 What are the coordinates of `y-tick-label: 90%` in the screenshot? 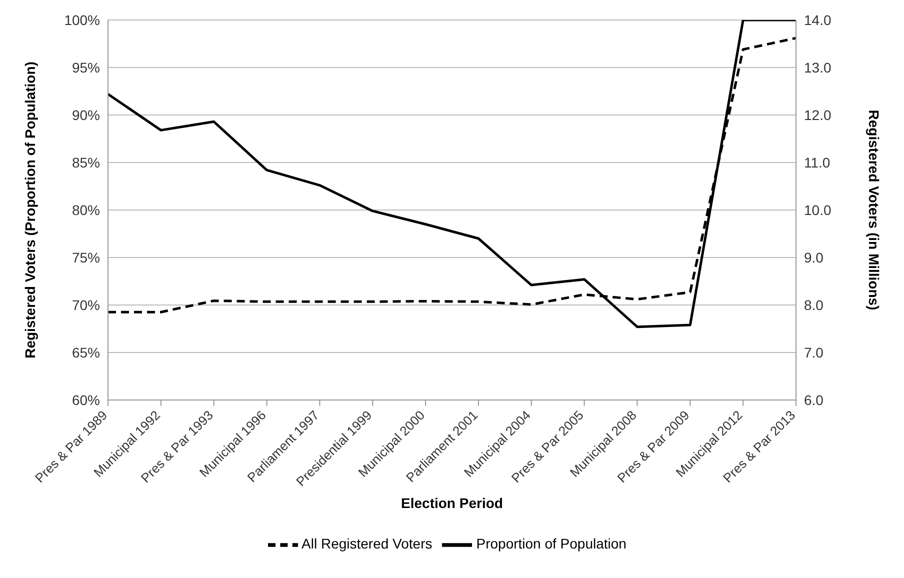 It's located at (86, 114).